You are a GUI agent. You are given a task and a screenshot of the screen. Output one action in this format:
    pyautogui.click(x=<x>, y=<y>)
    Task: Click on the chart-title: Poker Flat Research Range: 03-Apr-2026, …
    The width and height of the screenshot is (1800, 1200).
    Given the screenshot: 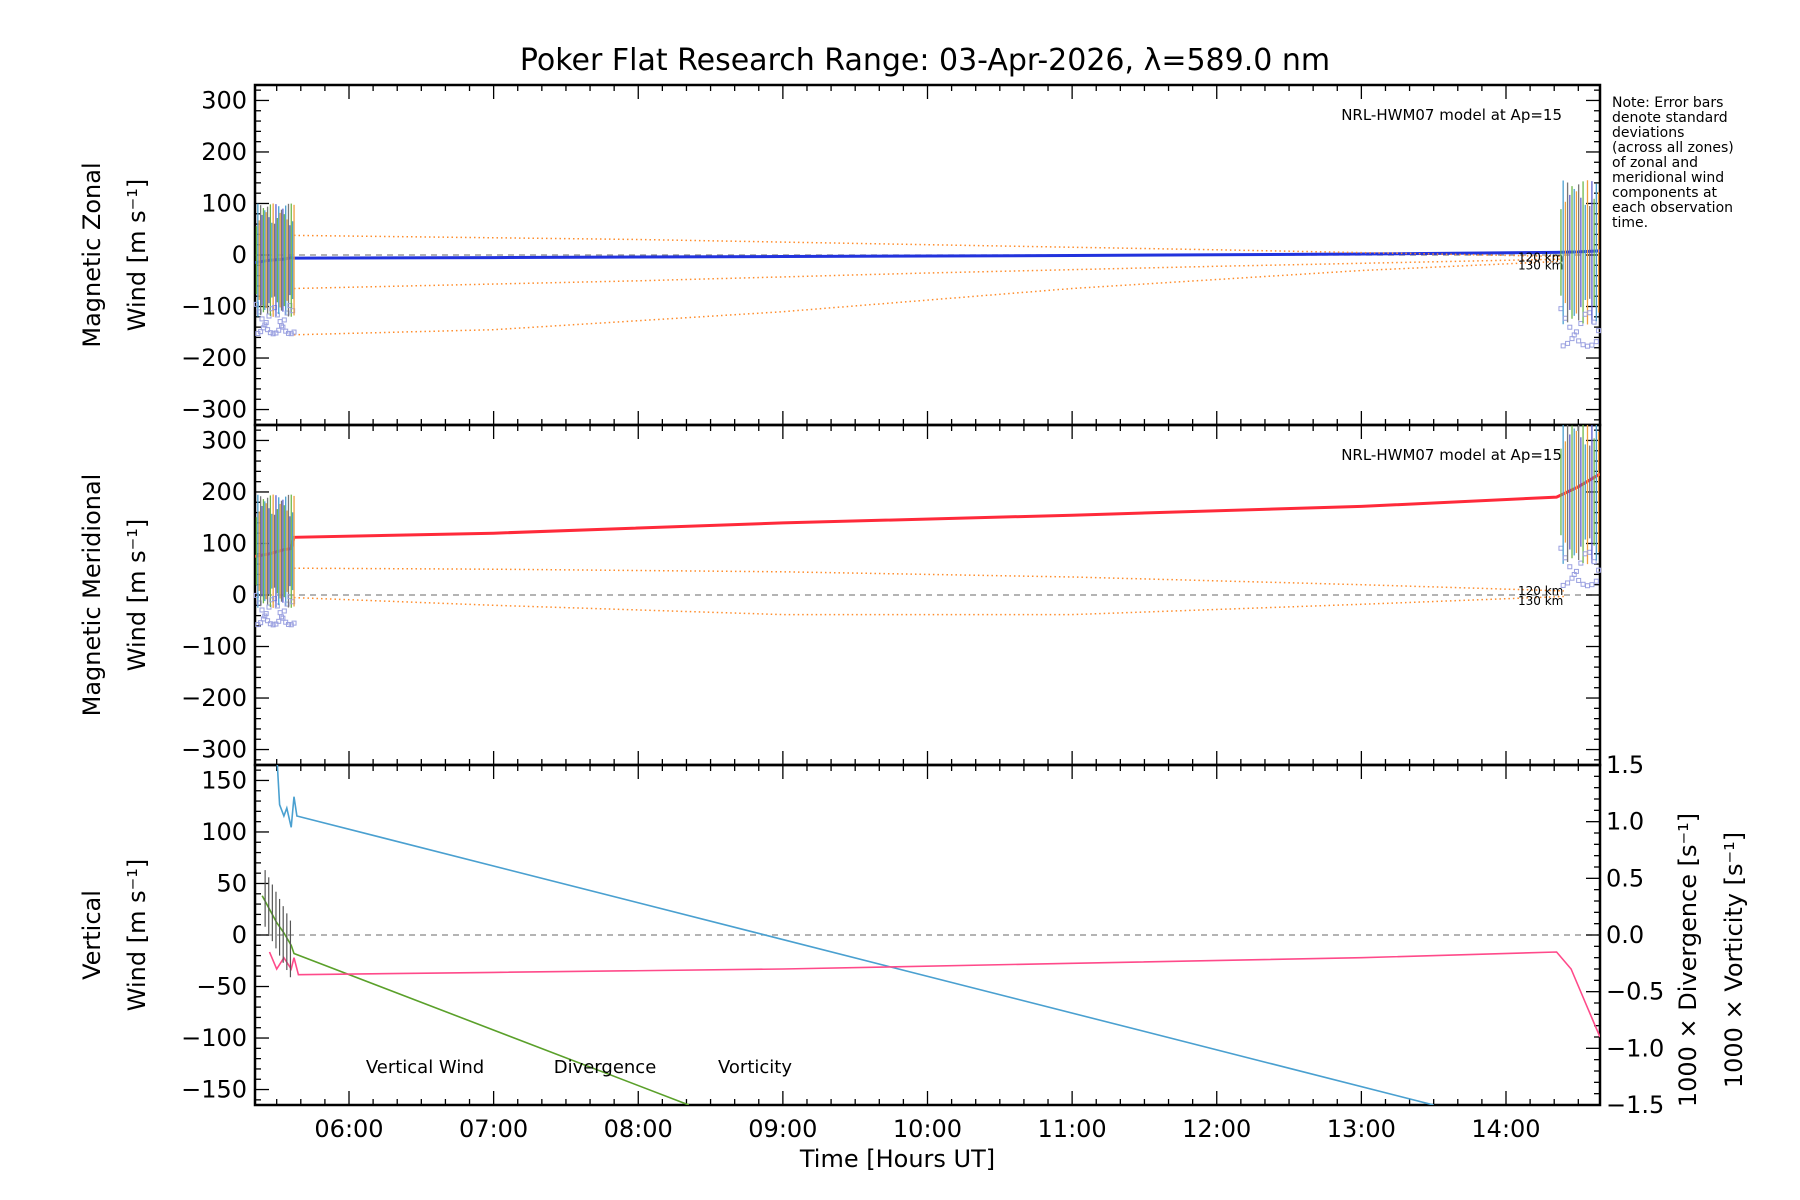 What is the action you would take?
    pyautogui.click(x=925, y=60)
    